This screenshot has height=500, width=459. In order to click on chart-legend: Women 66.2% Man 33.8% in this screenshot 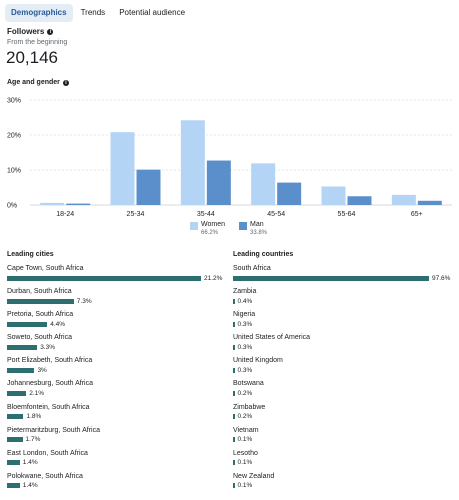, I will do `click(228, 228)`.